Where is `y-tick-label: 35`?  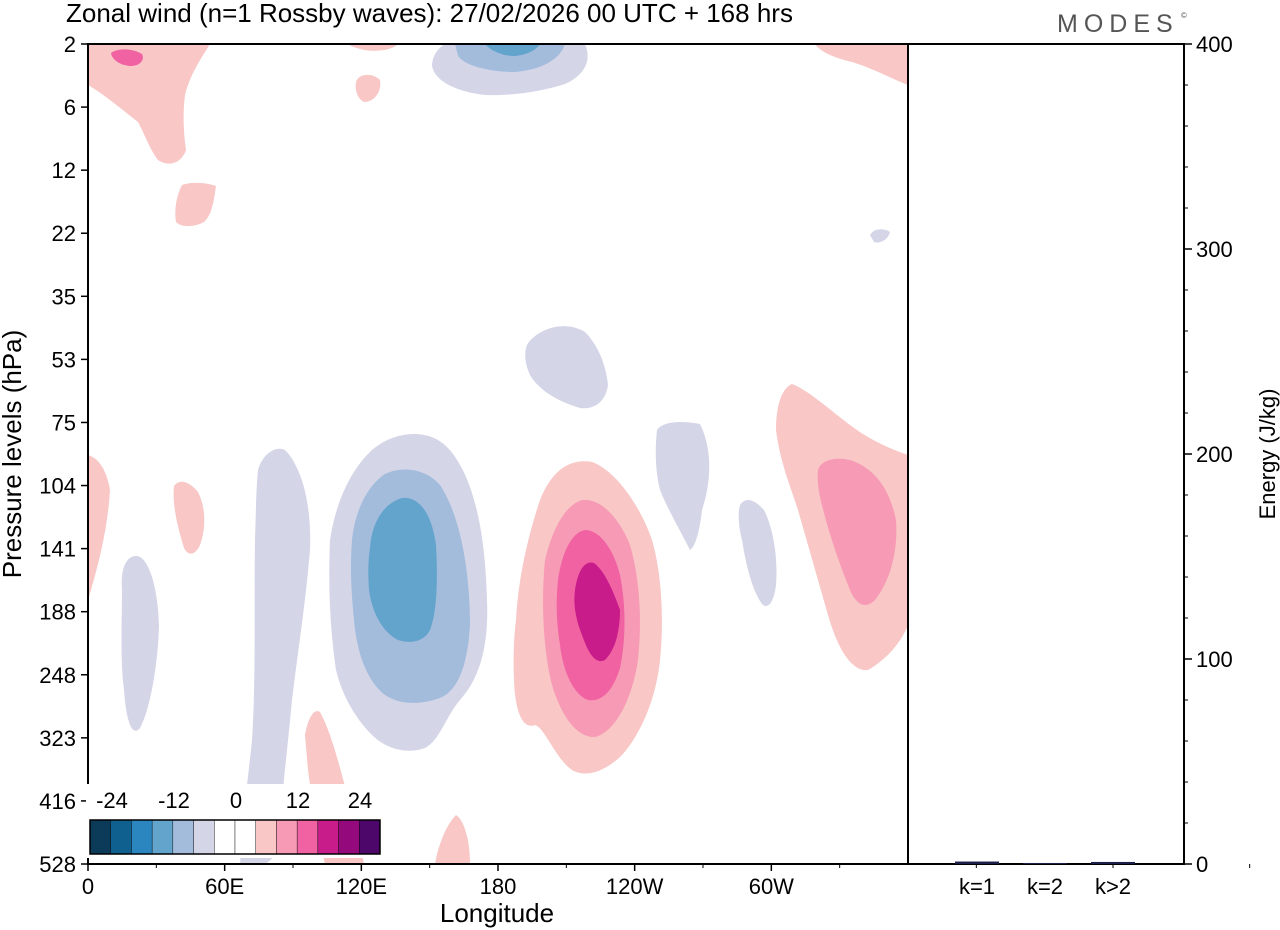 y-tick-label: 35 is located at coordinates (64, 296).